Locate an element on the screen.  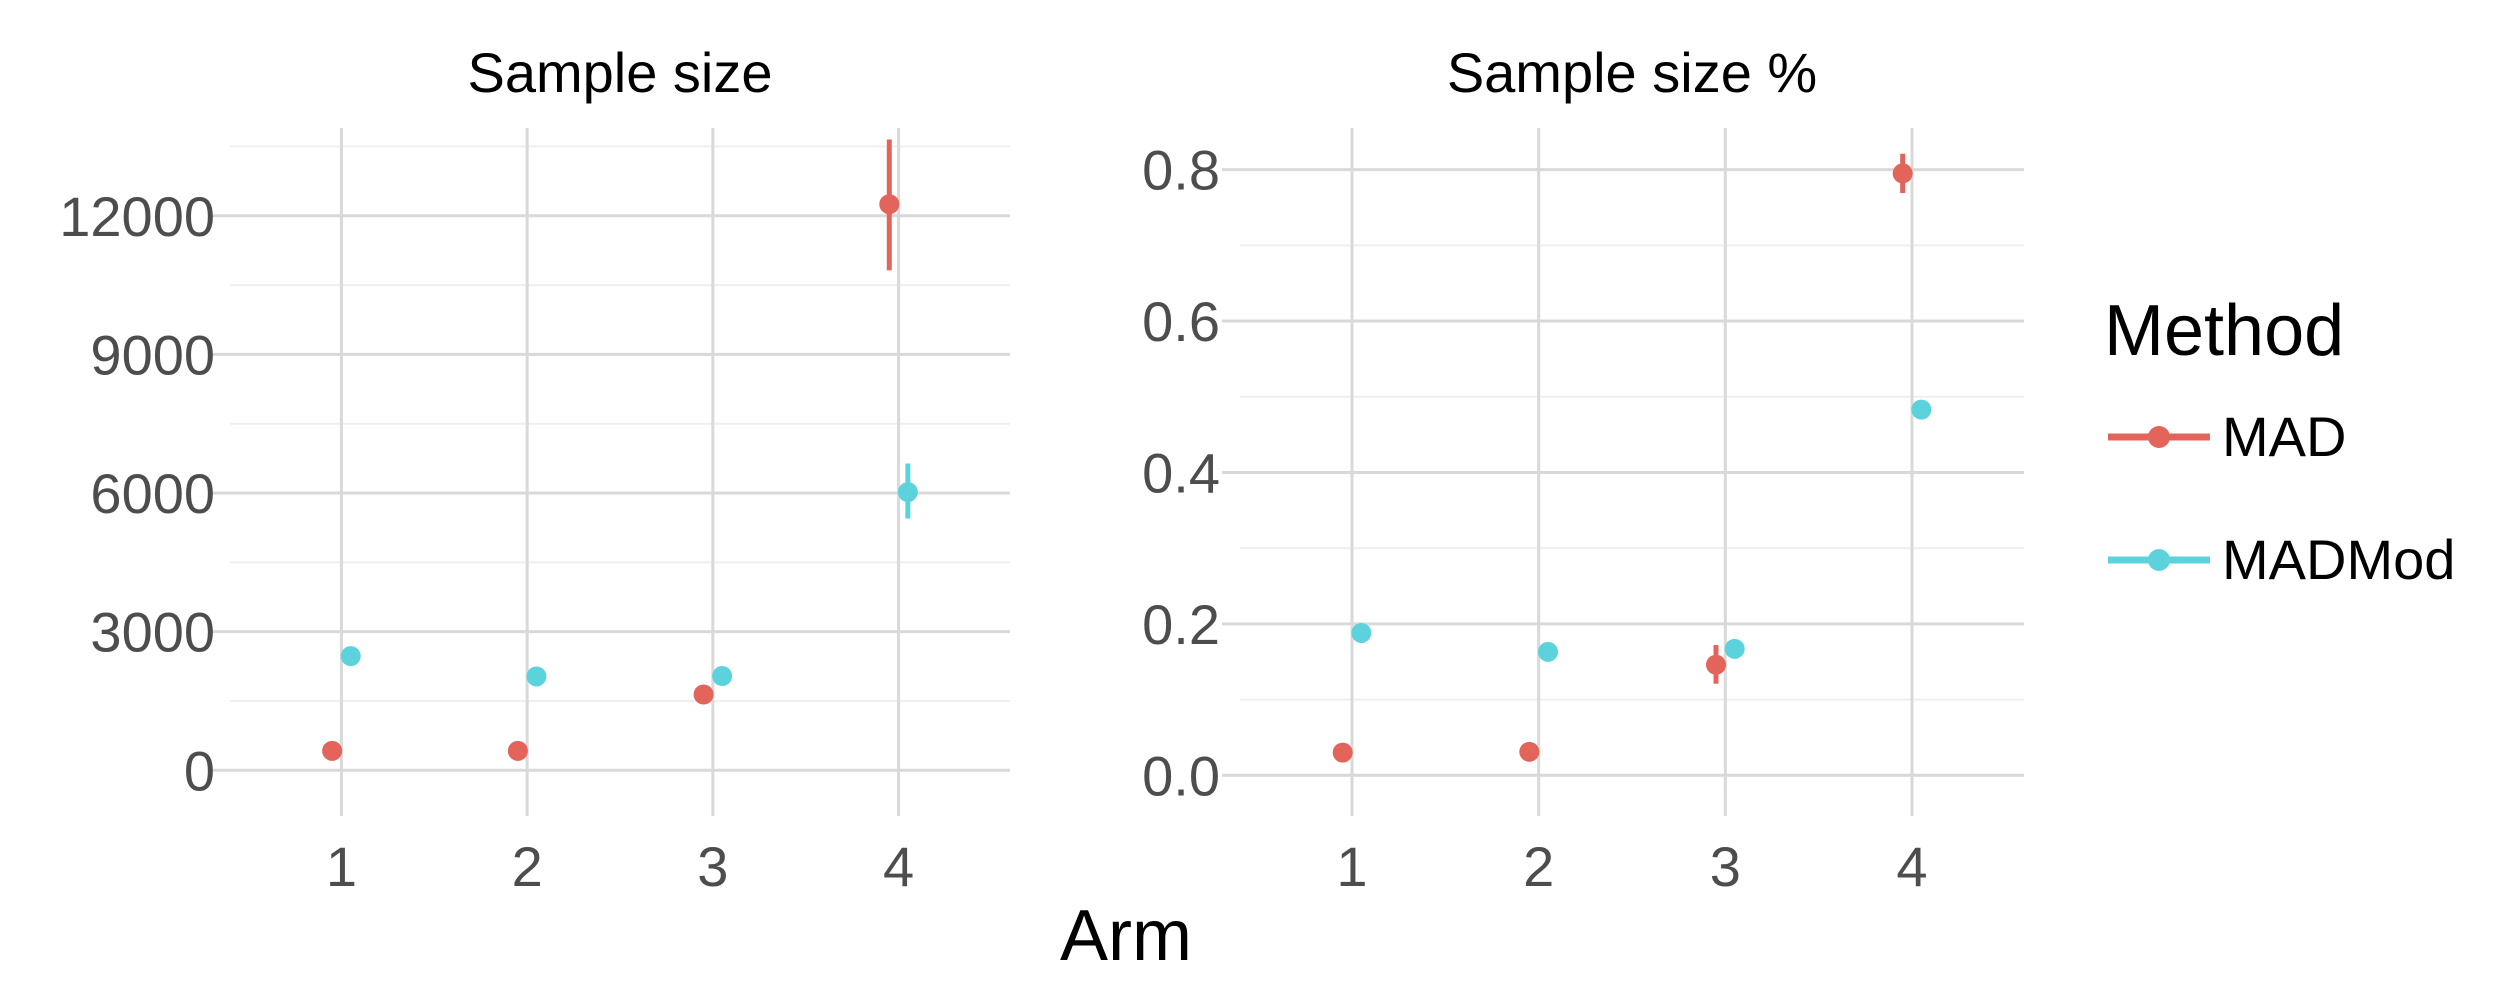
legend-item-mad: MAD is located at coordinates (2227, 436).